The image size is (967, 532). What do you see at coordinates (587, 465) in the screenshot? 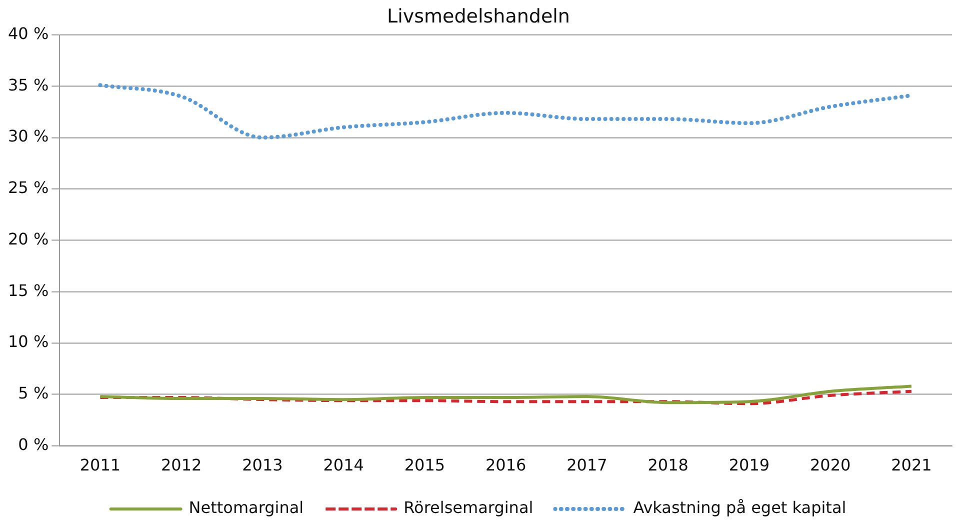
I see `x-tick-label: 2017` at bounding box center [587, 465].